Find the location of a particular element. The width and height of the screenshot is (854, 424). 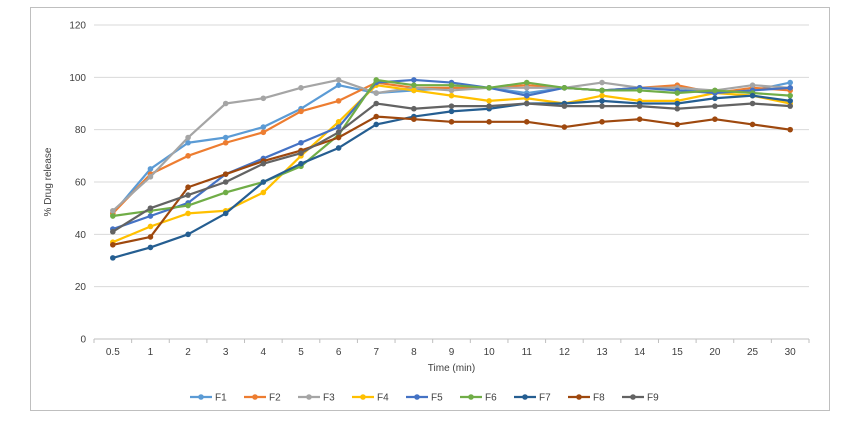

legend-item-f6: F6 is located at coordinates (478, 398).